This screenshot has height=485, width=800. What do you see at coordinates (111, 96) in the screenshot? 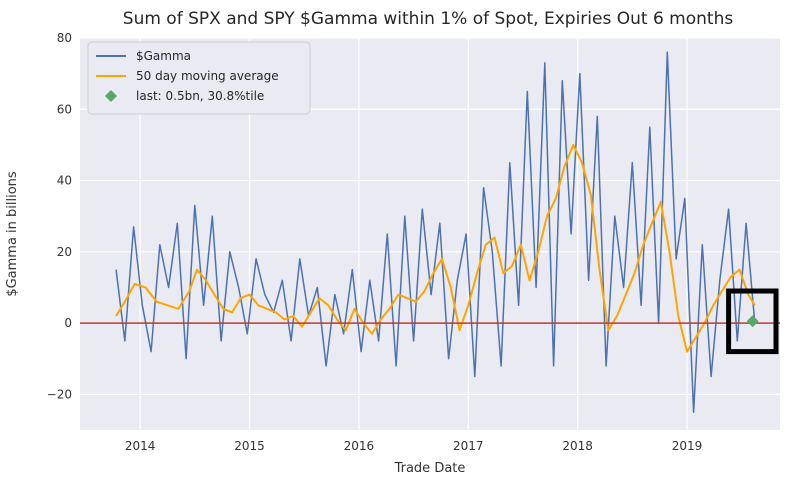
I see `legend-swatch-last-marker` at bounding box center [111, 96].